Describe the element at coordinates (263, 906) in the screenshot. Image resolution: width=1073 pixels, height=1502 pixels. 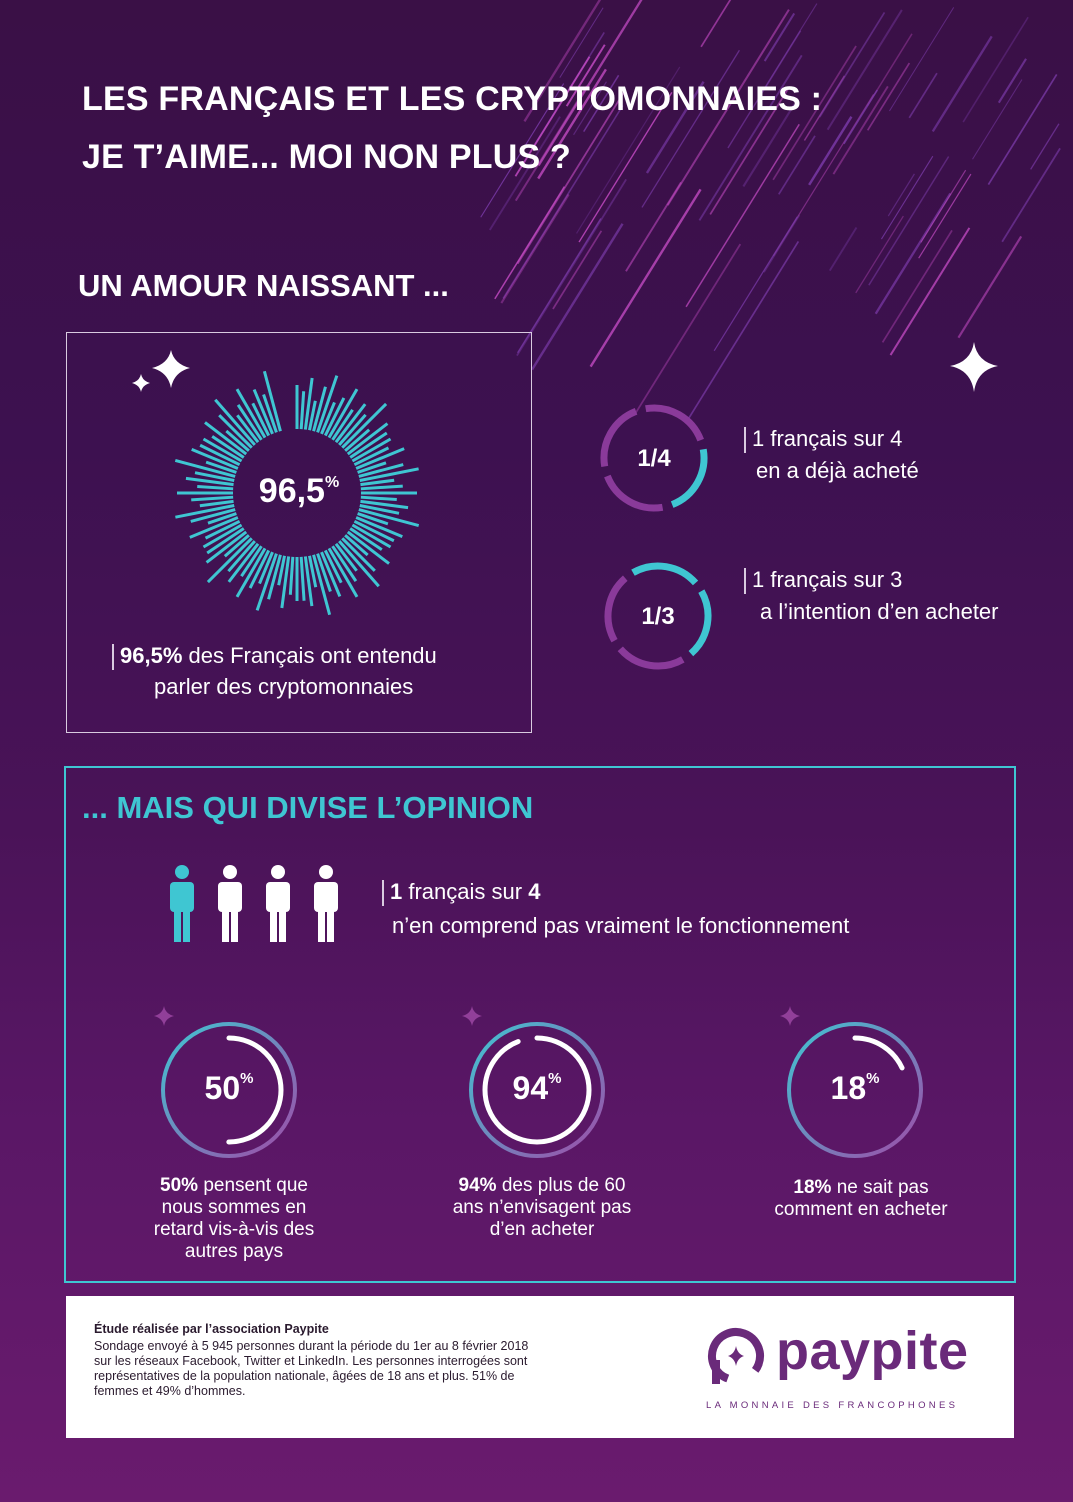
I see `people-icons` at that location.